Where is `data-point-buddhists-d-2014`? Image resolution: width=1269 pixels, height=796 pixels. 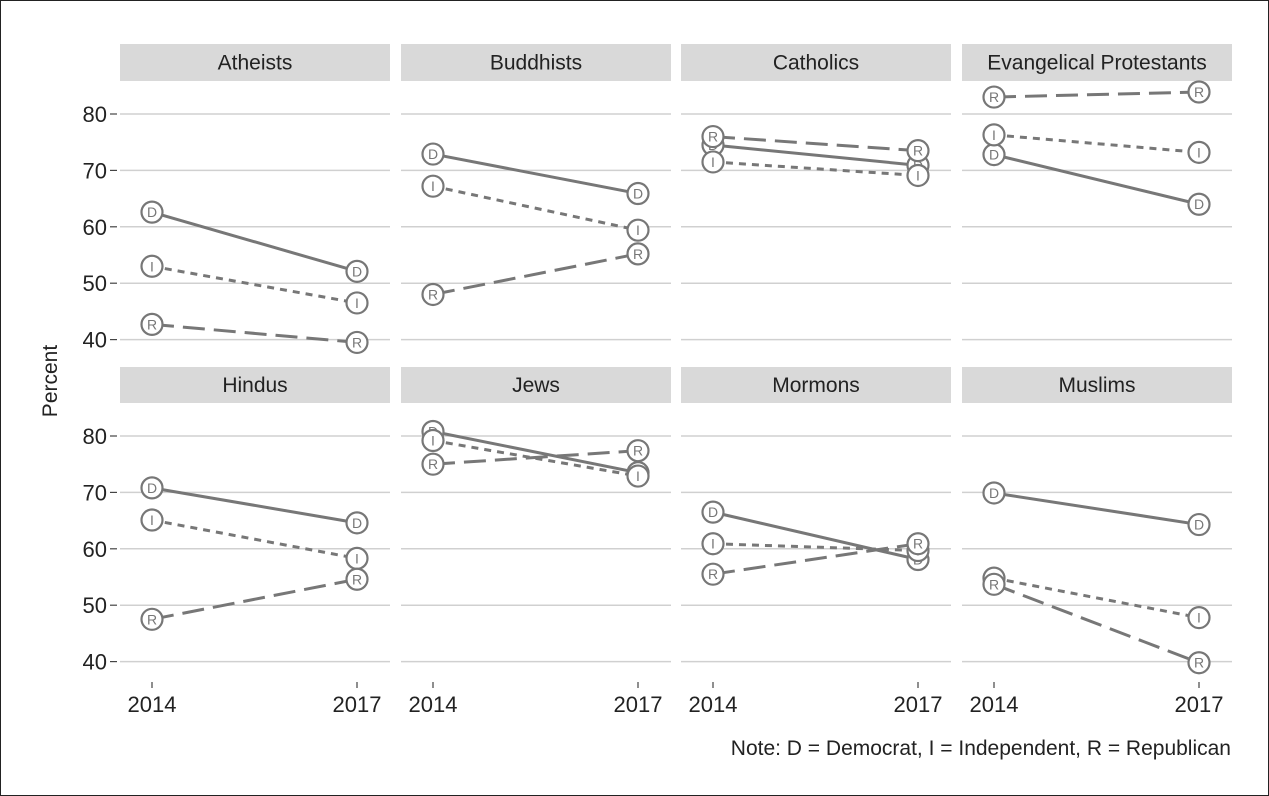
data-point-buddhists-d-2014 is located at coordinates (433, 154).